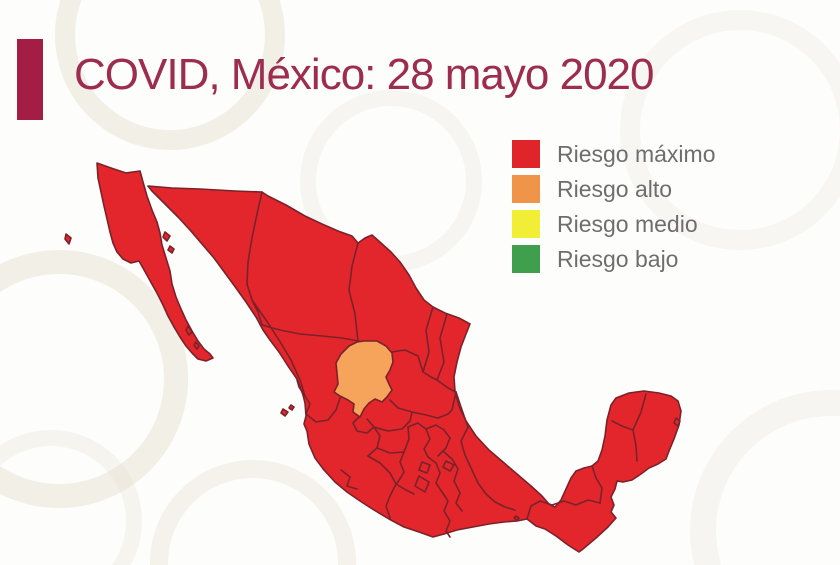  I want to click on island-tehuantepec-islet, so click(516, 518).